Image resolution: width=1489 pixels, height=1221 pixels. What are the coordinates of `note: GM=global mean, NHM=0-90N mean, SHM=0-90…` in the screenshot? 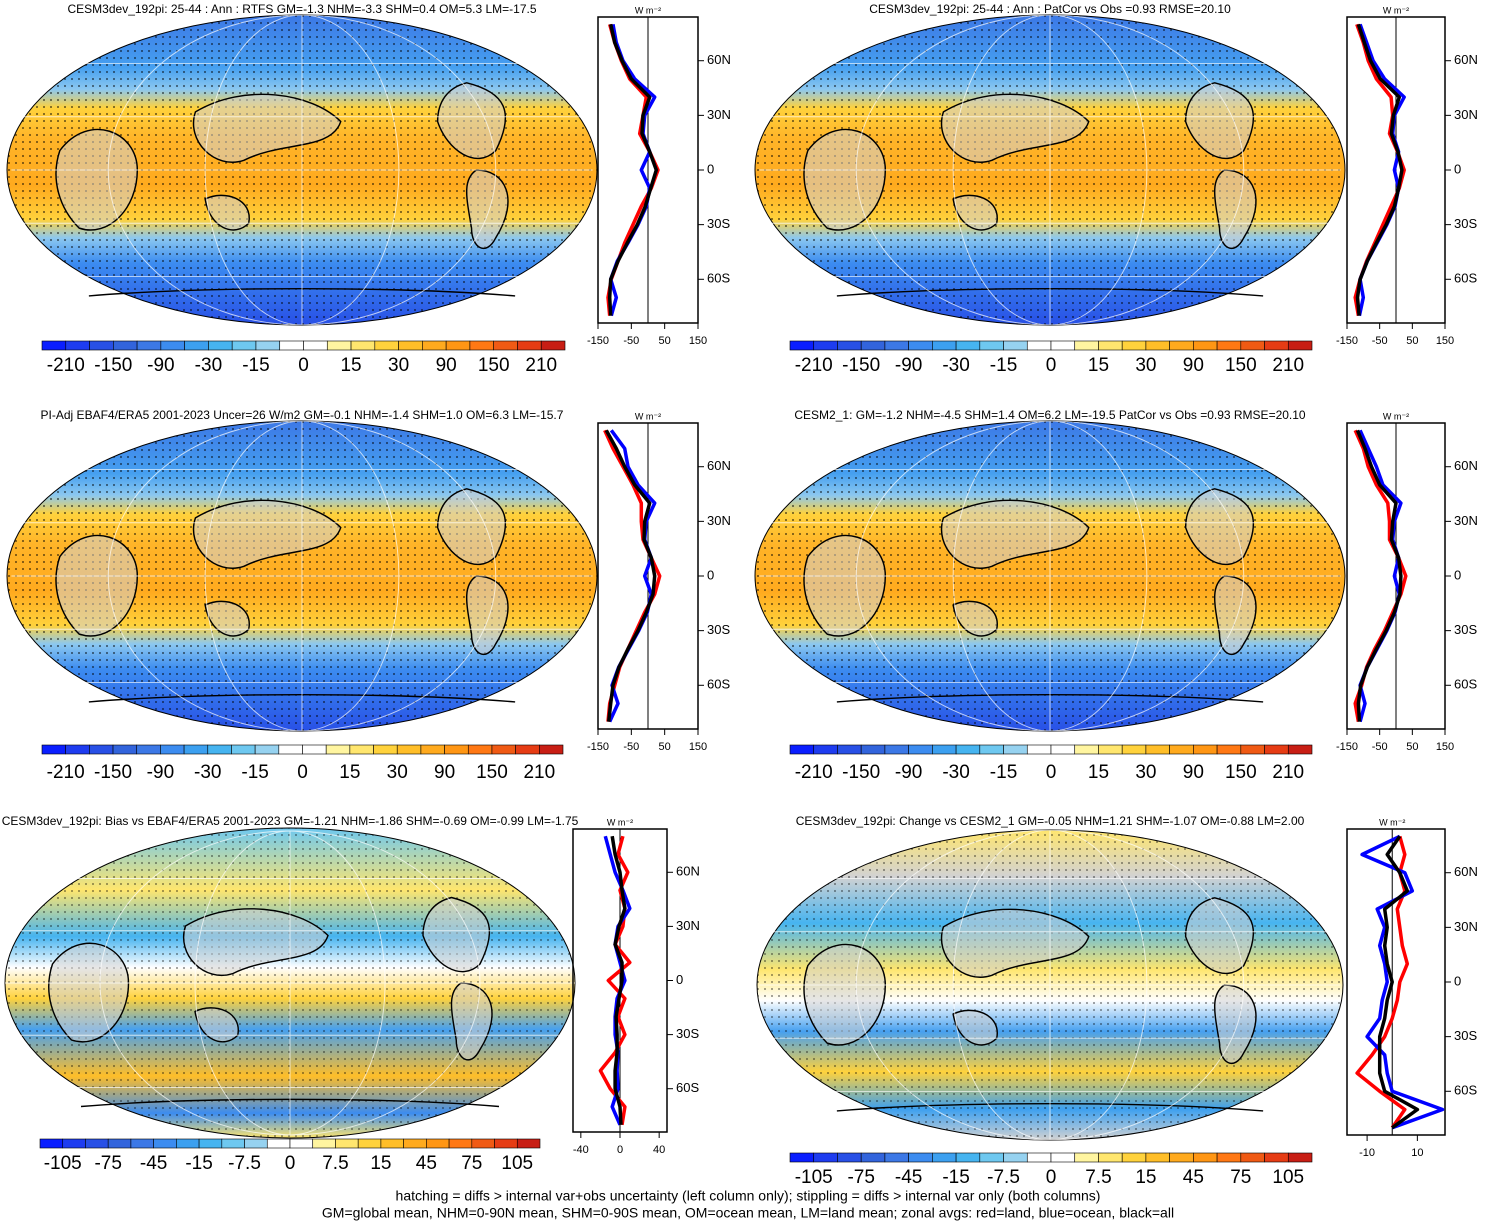 It's located at (748, 1213).